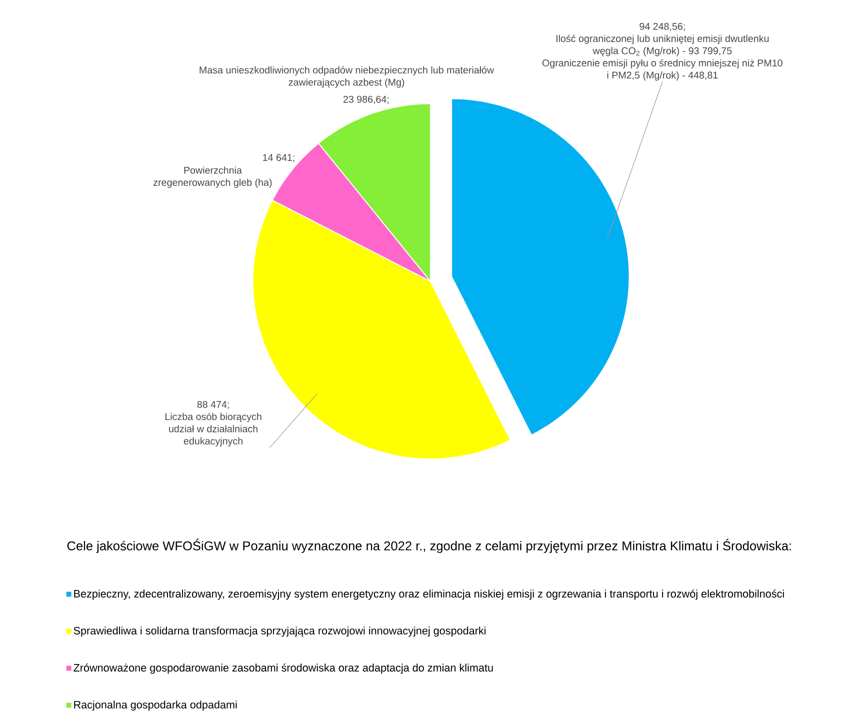 The image size is (848, 717). Describe the element at coordinates (280, 631) in the screenshot. I see `legend-label: Sprawiedliwa i solidarna transformacja sprzyjająca rozwojowi innowacyjnej gospodarki` at that location.